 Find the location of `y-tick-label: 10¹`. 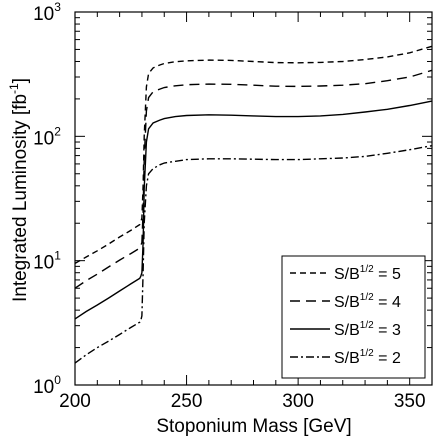

y-tick-label: 10¹ is located at coordinates (47, 261).